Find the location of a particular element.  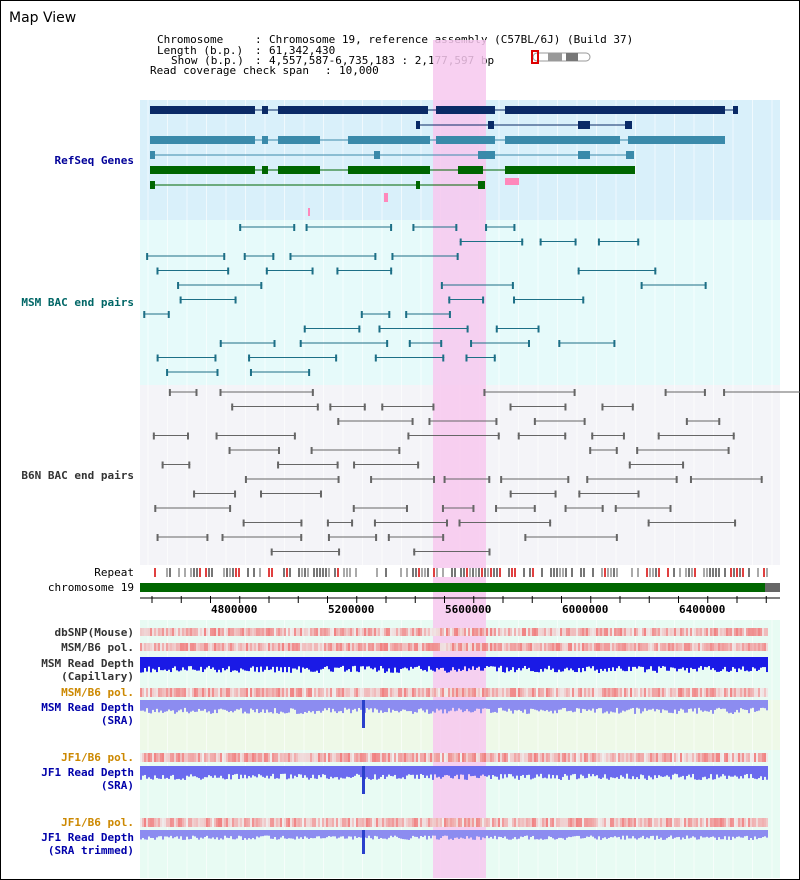

track-label-msm-depth-cap-1: MSM Read Depth is located at coordinates (87, 663).